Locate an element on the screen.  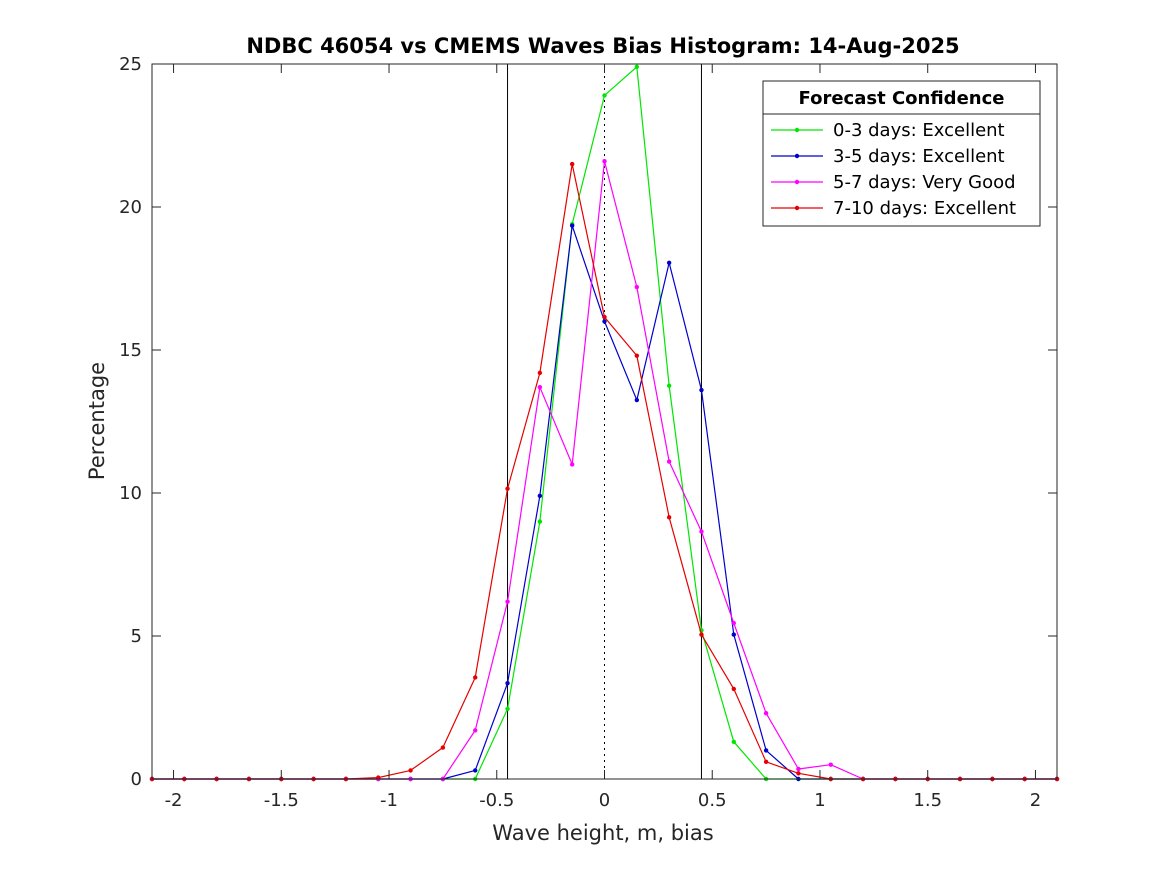
legend-entry-label: 5-7 days: Very Good is located at coordinates (924, 182).